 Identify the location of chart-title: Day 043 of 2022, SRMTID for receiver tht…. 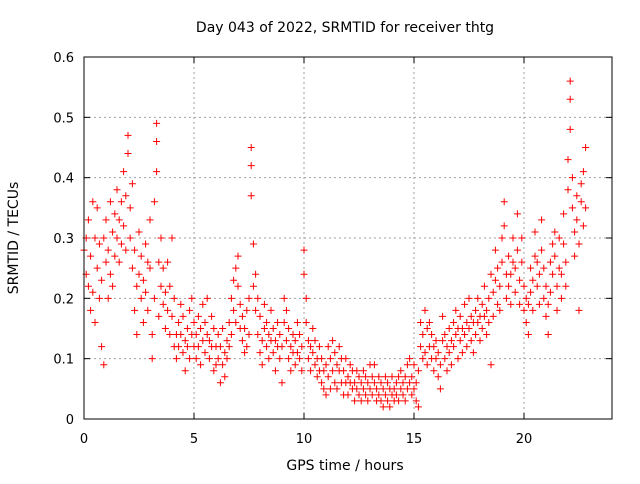
(345, 28).